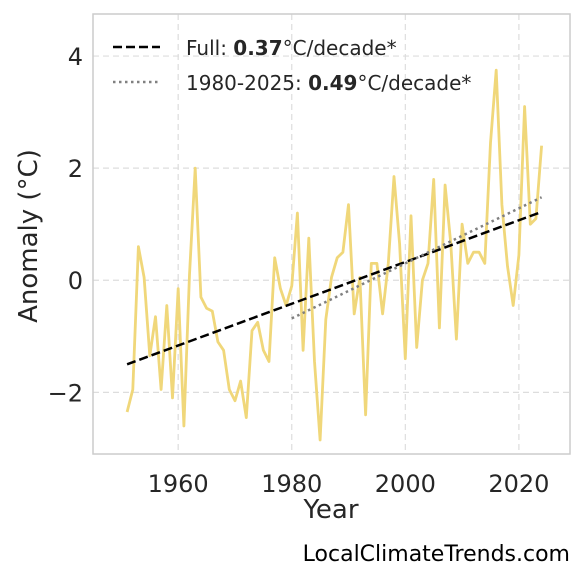 The image size is (585, 580). I want to click on x-axis-label: Year, so click(330, 510).